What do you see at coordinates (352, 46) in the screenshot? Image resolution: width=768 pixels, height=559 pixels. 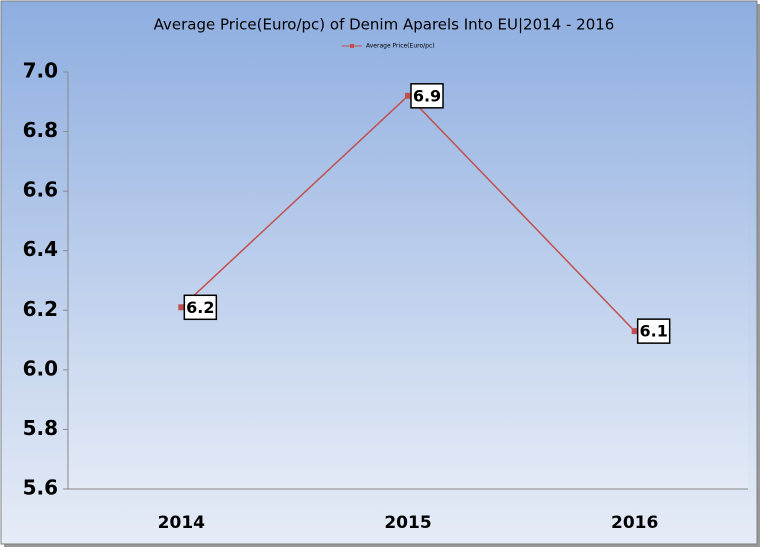 I see `legend-marker` at bounding box center [352, 46].